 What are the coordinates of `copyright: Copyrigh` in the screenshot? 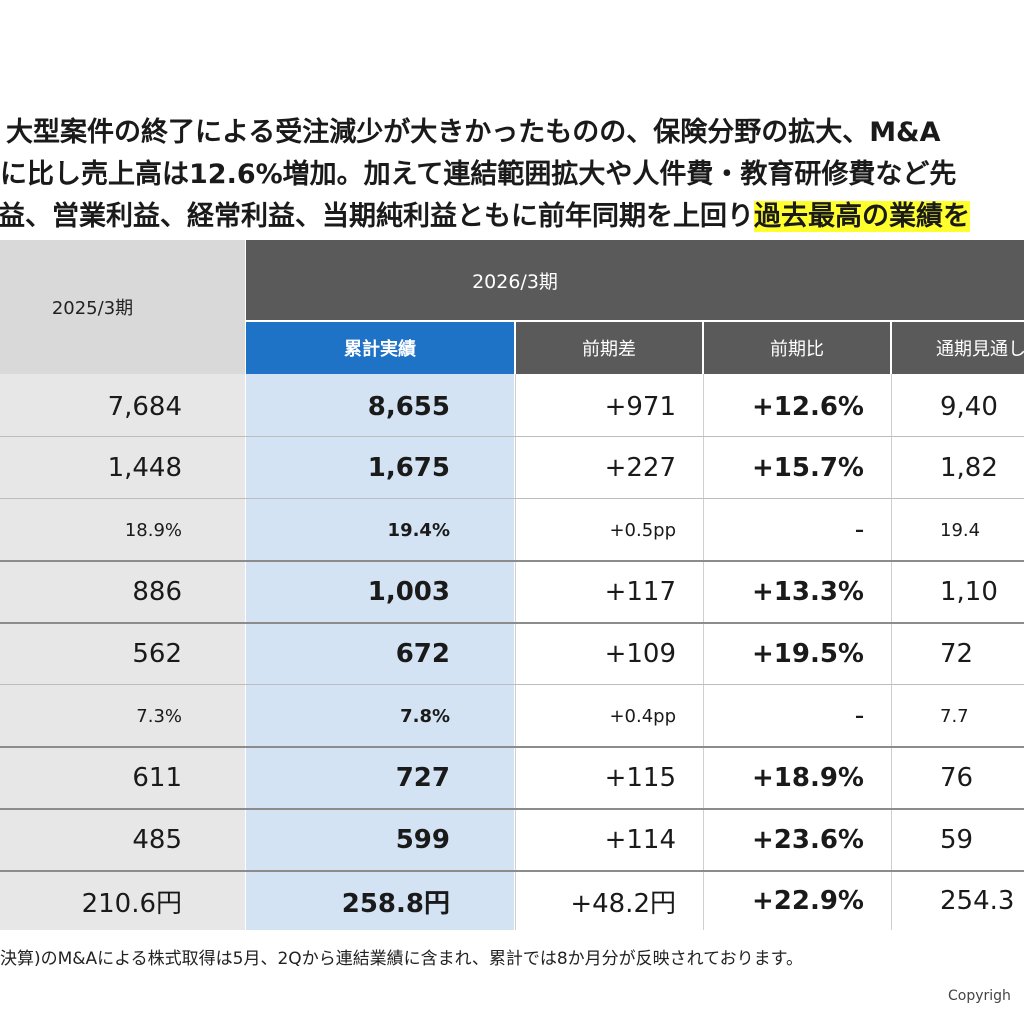 It's located at (979, 996).